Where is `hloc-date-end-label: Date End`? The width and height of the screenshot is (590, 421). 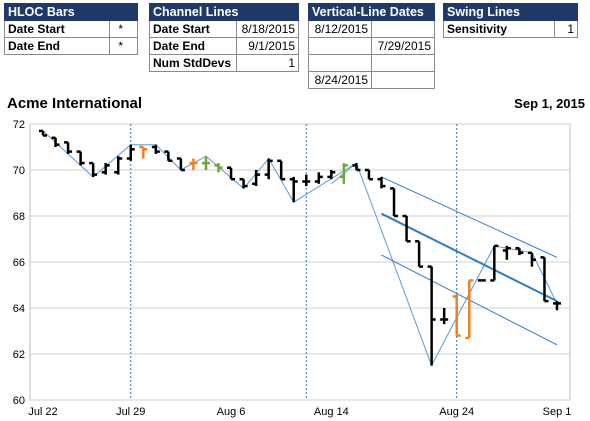
hloc-date-end-label: Date End is located at coordinates (57, 46).